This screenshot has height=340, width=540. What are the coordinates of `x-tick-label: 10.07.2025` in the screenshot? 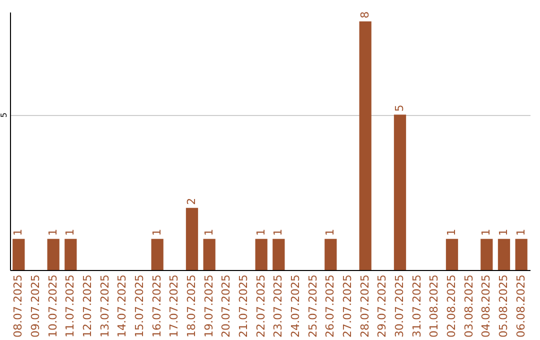 It's located at (53, 306).